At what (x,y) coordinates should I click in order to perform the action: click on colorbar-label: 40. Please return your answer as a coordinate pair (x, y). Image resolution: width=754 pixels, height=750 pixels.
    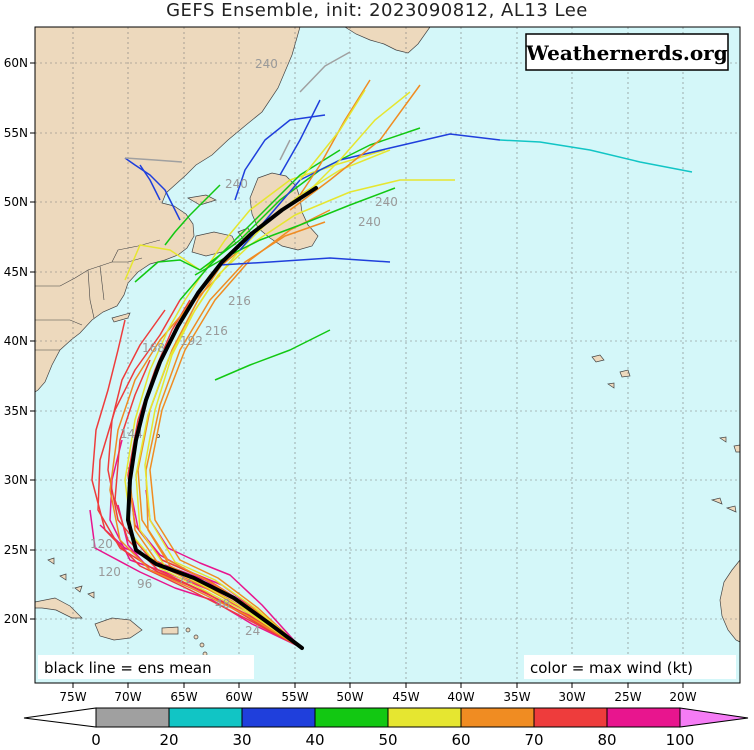
    Looking at the image, I should click on (314, 740).